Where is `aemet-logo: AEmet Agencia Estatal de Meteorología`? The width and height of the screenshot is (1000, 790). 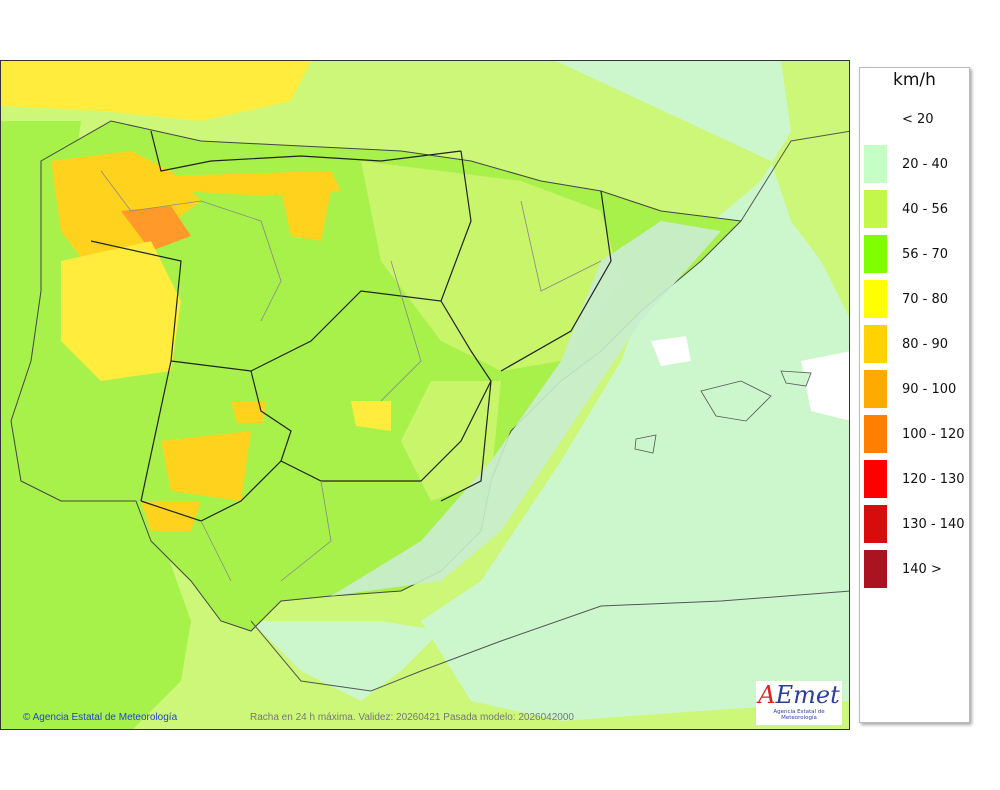 aemet-logo: AEmet Agencia Estatal de Meteorología is located at coordinates (799, 703).